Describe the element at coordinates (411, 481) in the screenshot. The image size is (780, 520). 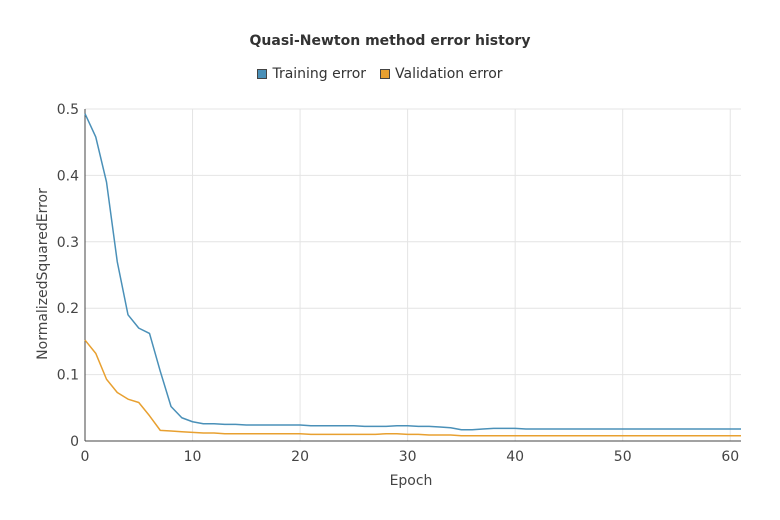
I see `x-axis-label: Epoch` at that location.